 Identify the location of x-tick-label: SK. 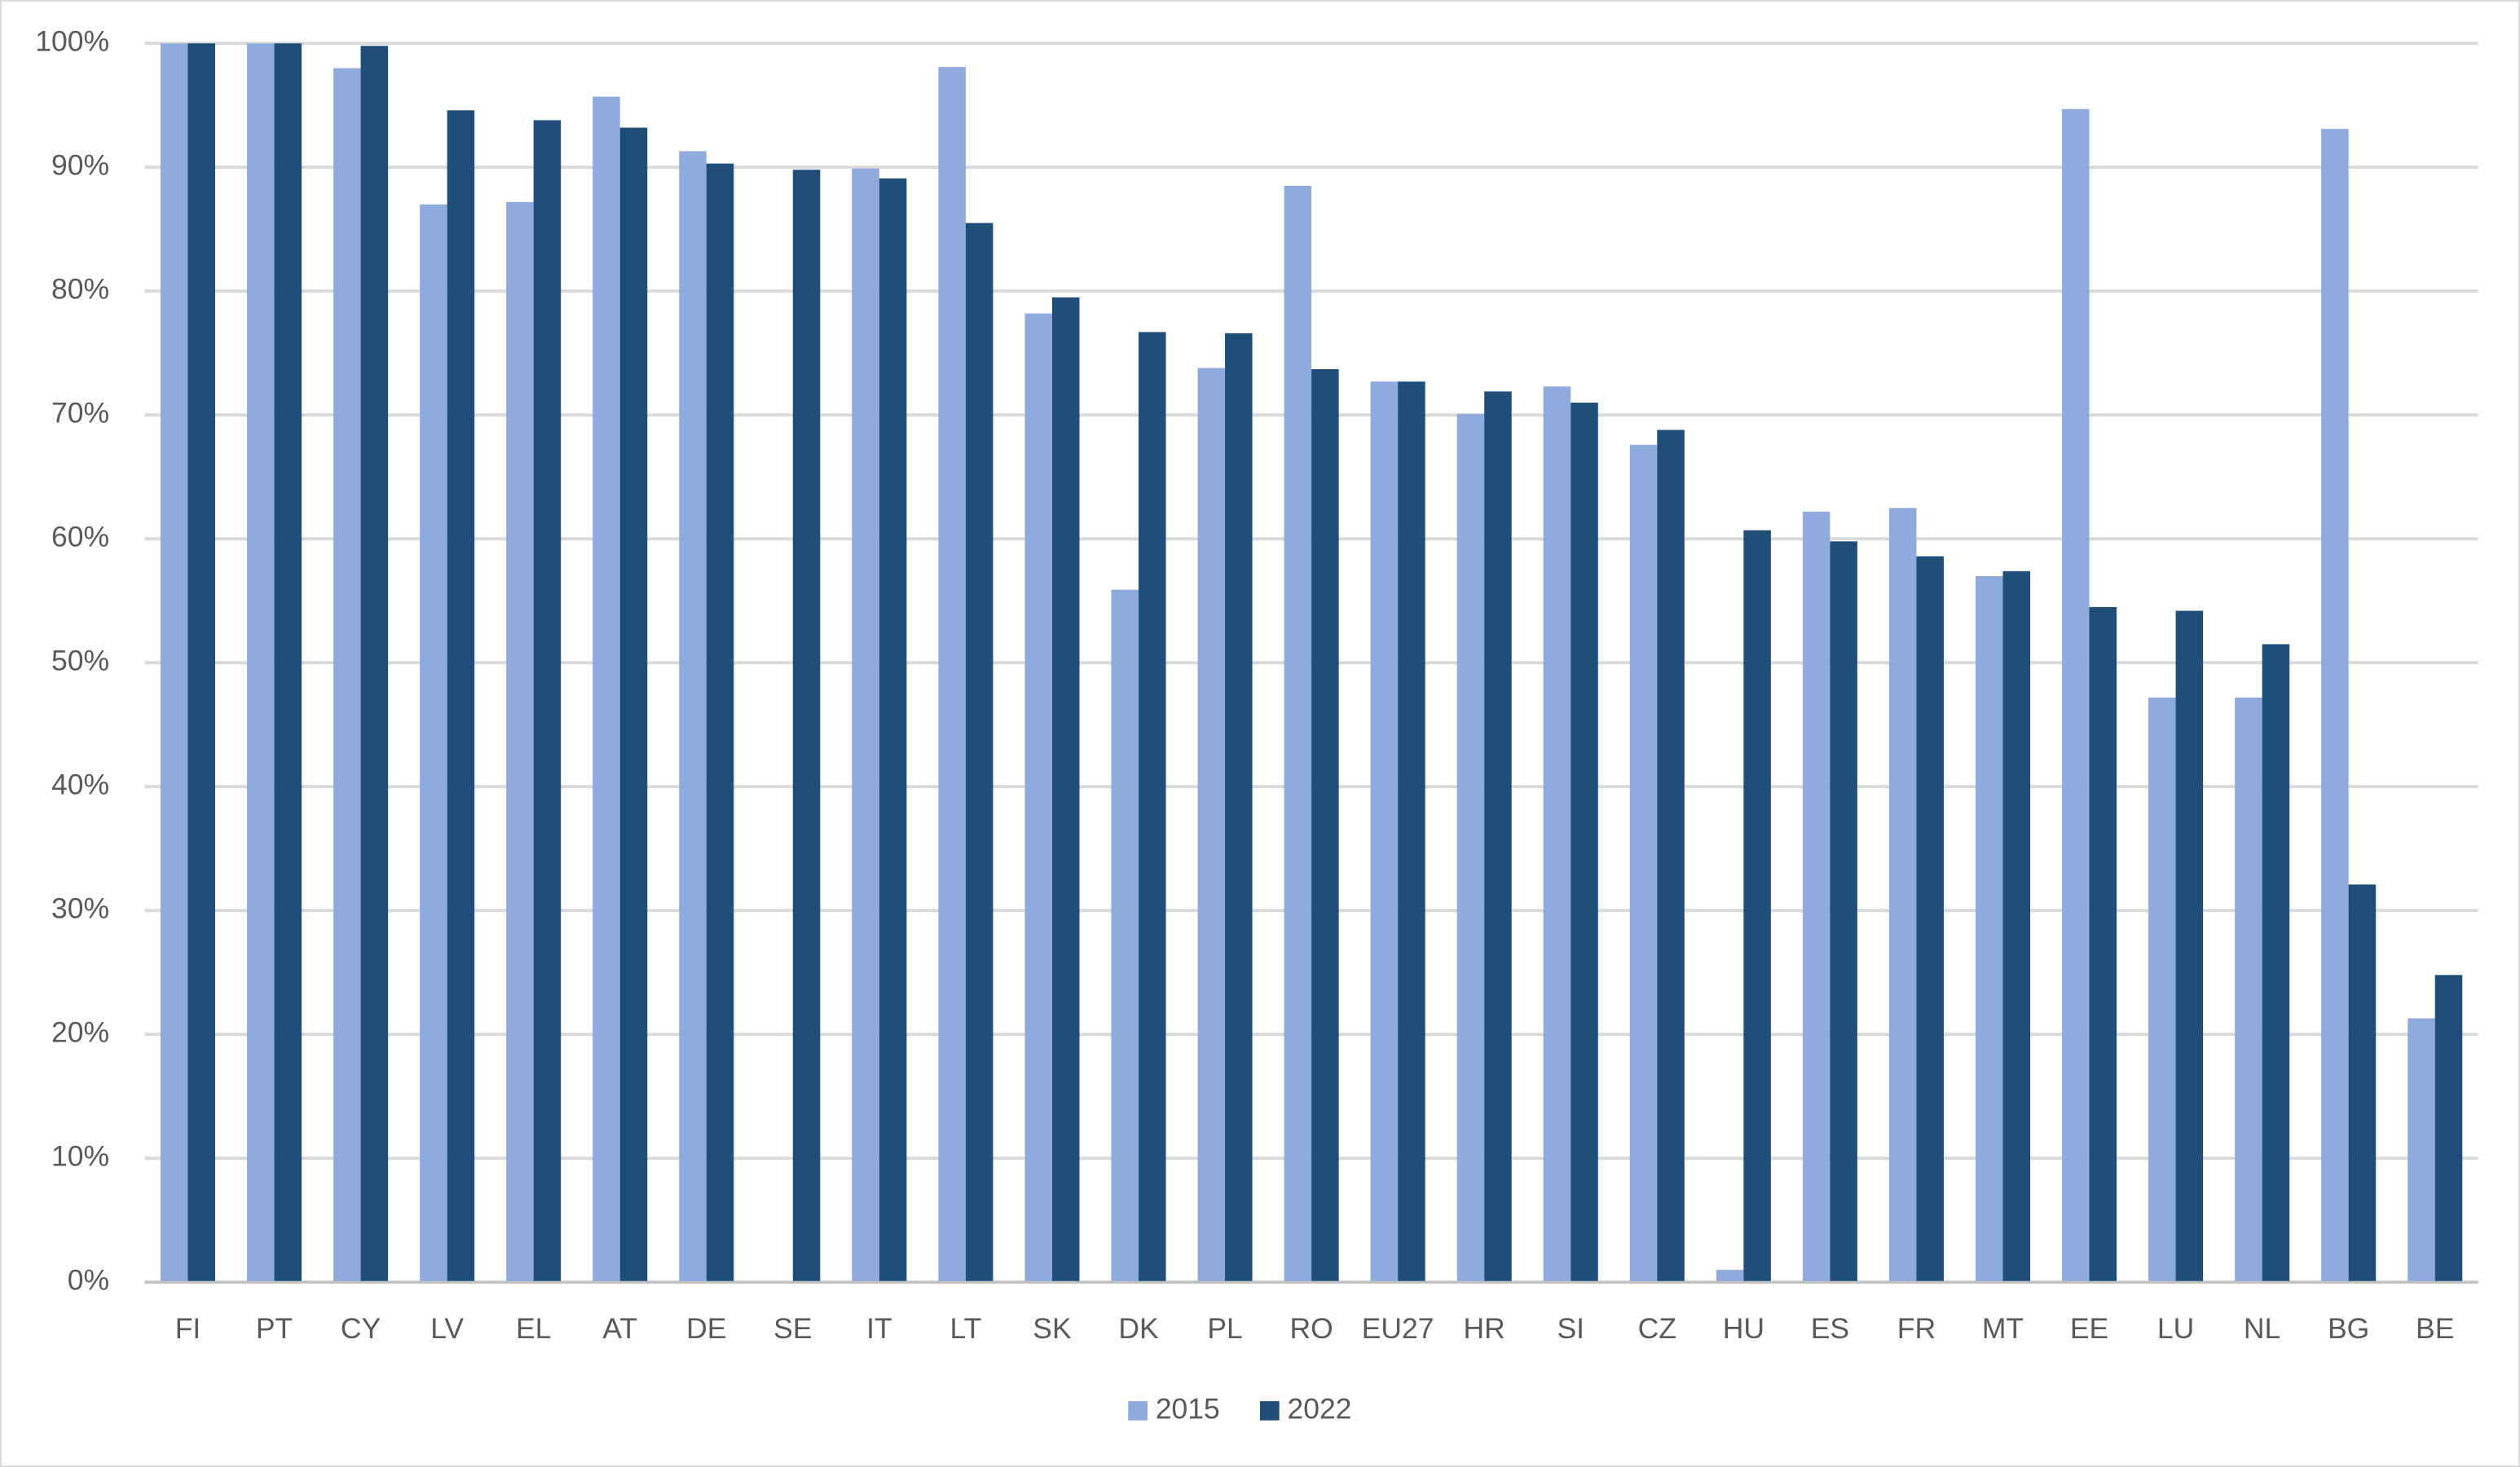
(1052, 1328).